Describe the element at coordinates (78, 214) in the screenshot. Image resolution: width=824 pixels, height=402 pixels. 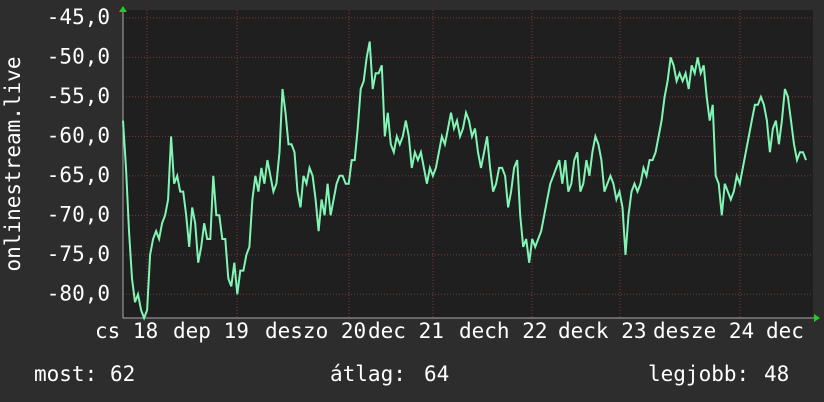
I see `y-tick-label: -70,0` at that location.